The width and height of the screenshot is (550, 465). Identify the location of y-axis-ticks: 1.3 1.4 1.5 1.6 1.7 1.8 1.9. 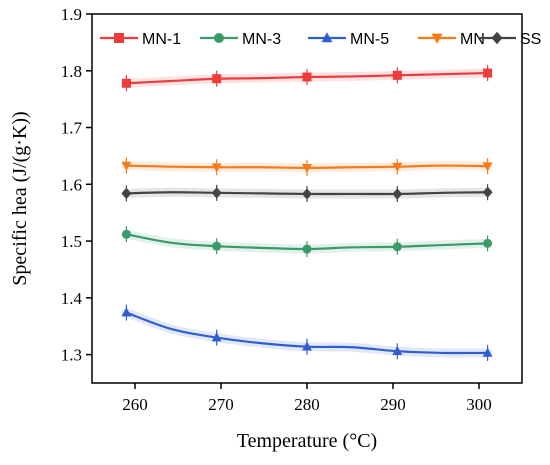
(76, 185).